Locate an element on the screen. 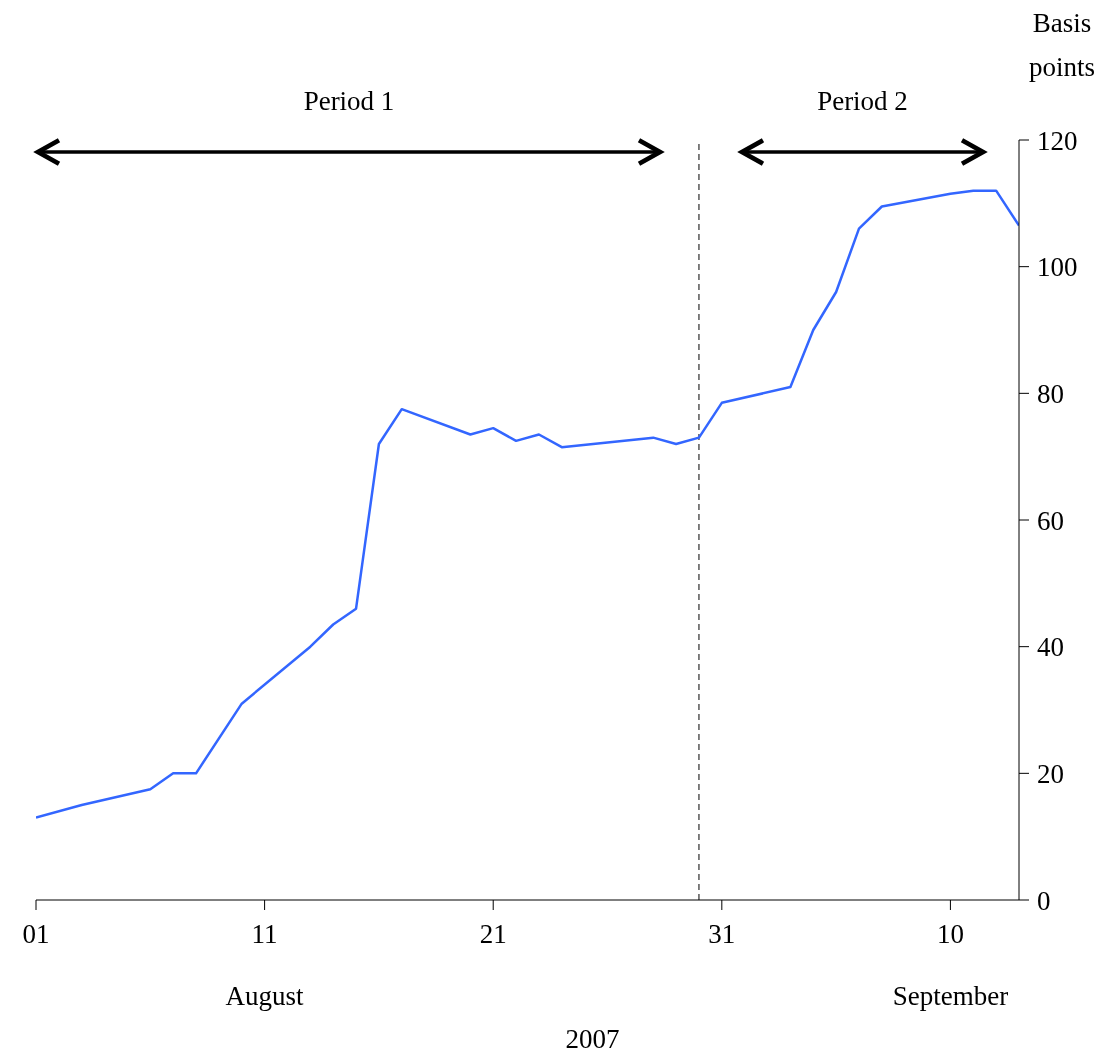 This screenshot has width=1105, height=1053. y-tick-label: 80 is located at coordinates (1050, 393).